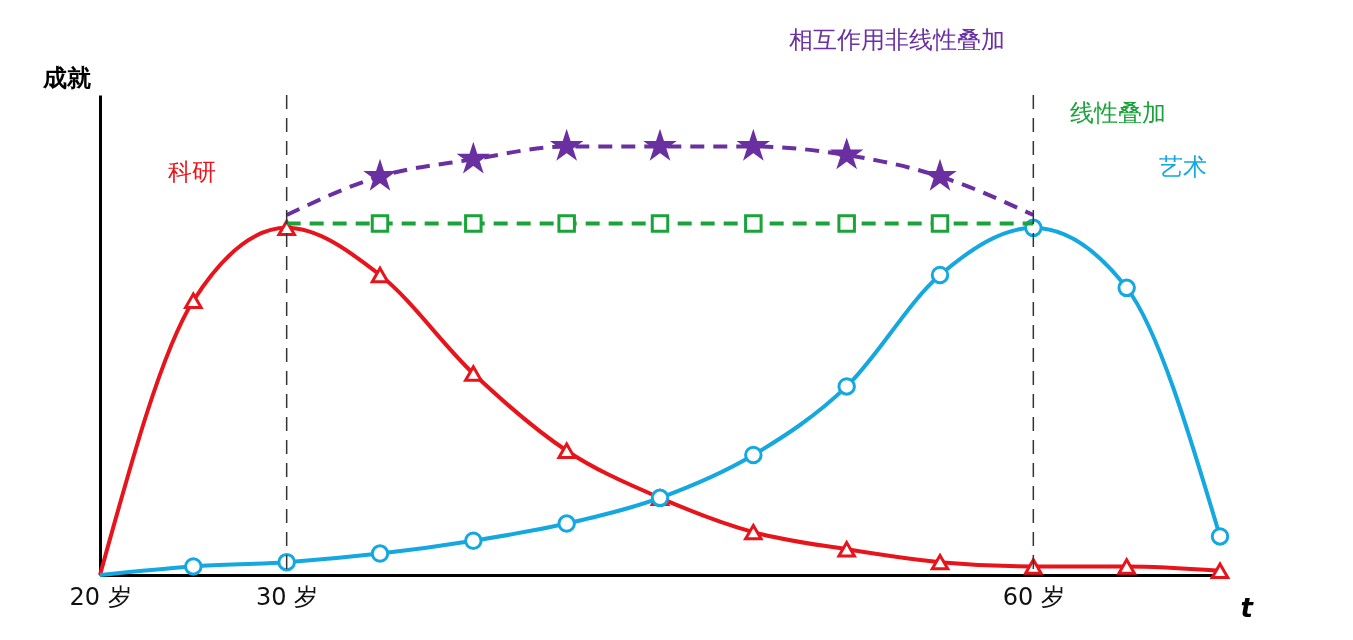 The image size is (1353, 640). What do you see at coordinates (100, 596) in the screenshot?
I see `x-tick-label: 20 岁` at bounding box center [100, 596].